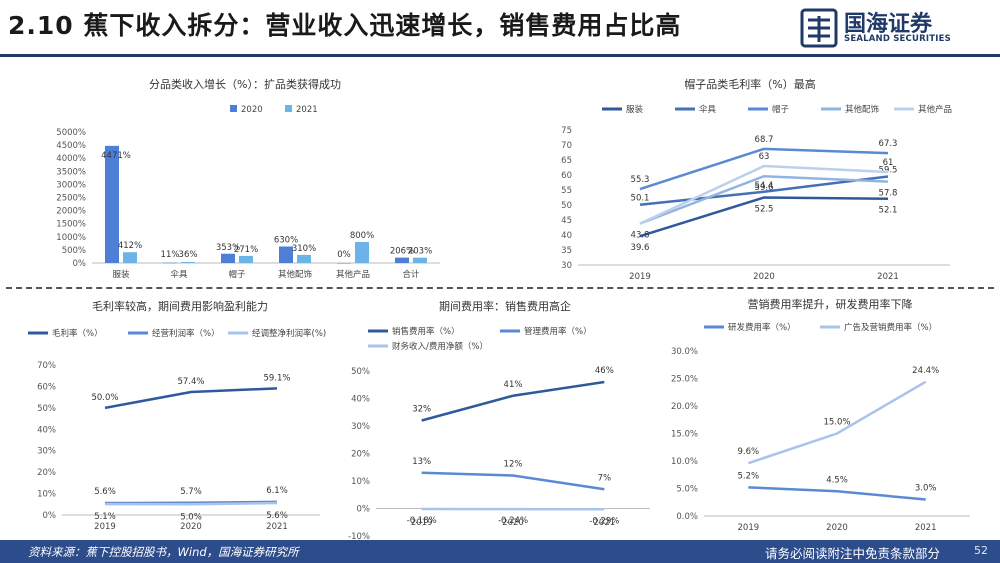  I want to click on logo-text-cn: 国海证券, so click(888, 24).